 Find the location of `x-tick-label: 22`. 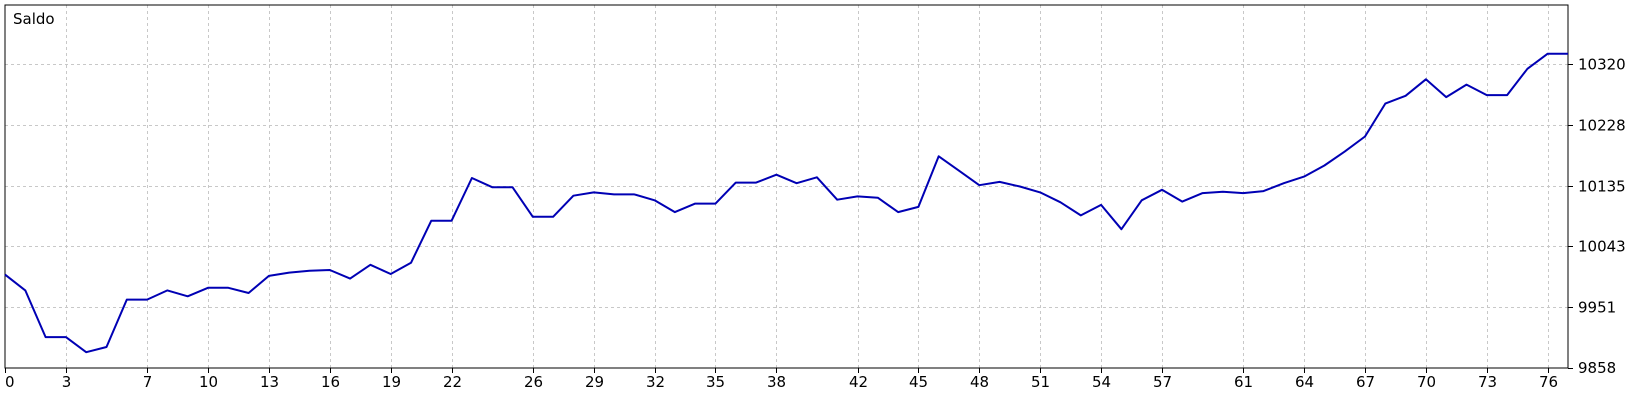

x-tick-label: 22 is located at coordinates (452, 382).